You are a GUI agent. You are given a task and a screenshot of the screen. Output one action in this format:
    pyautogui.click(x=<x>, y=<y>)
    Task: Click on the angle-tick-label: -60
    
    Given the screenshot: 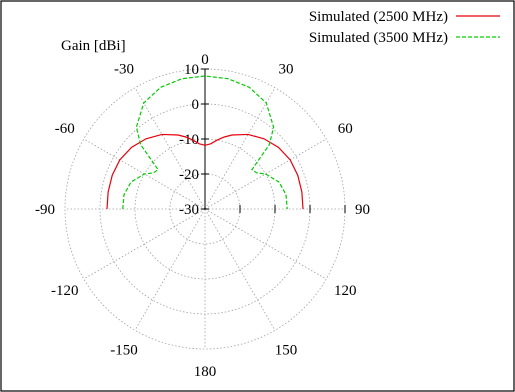 What is the action you would take?
    pyautogui.click(x=65, y=129)
    